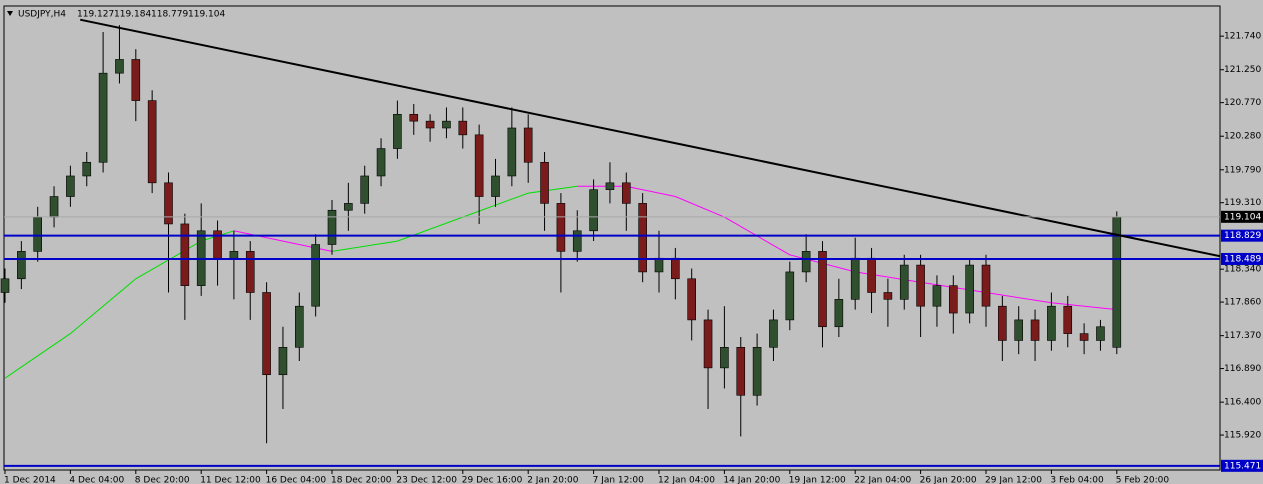  What do you see at coordinates (1013, 480) in the screenshot?
I see `x-tick-label: 29 Jan 12:00` at bounding box center [1013, 480].